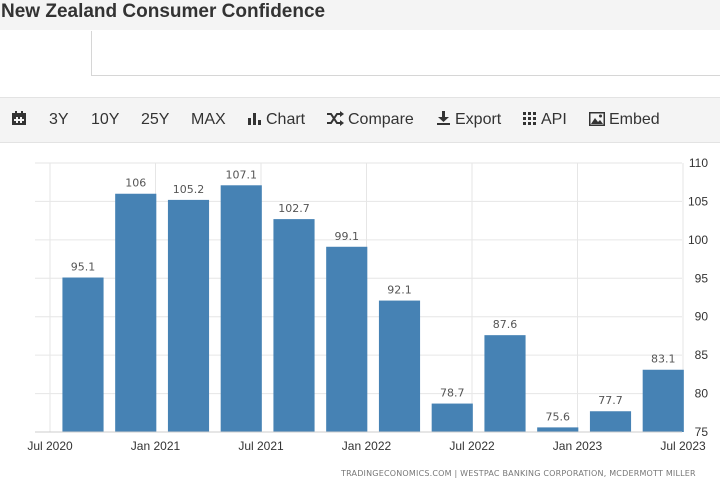 Image resolution: width=720 pixels, height=483 pixels. What do you see at coordinates (554, 119) in the screenshot?
I see `api-button-label: API` at bounding box center [554, 119].